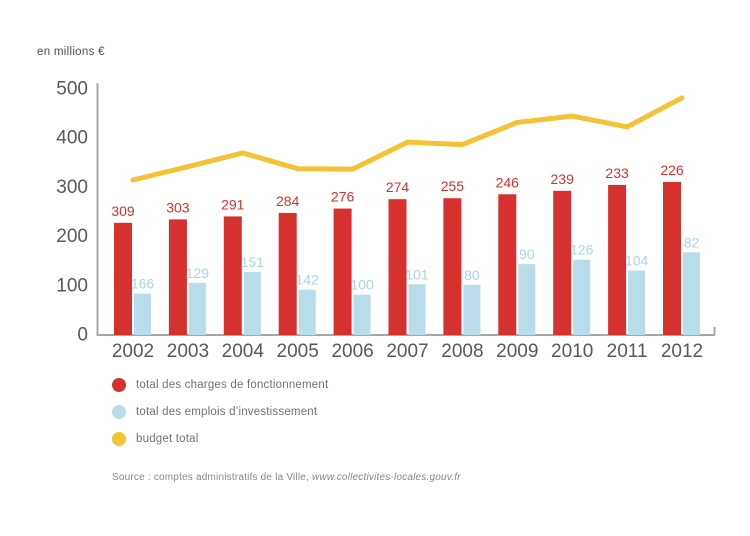  Describe the element at coordinates (627, 351) in the screenshot. I see `x-tick-label: 2011` at that location.